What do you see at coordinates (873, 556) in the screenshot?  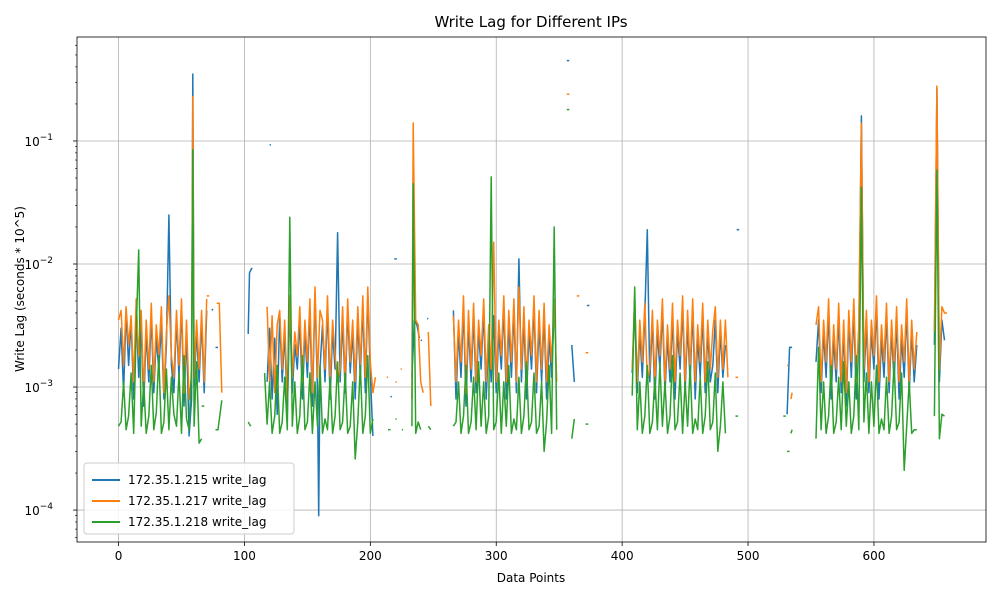 I see `x-tick-label: 600` at bounding box center [873, 556].